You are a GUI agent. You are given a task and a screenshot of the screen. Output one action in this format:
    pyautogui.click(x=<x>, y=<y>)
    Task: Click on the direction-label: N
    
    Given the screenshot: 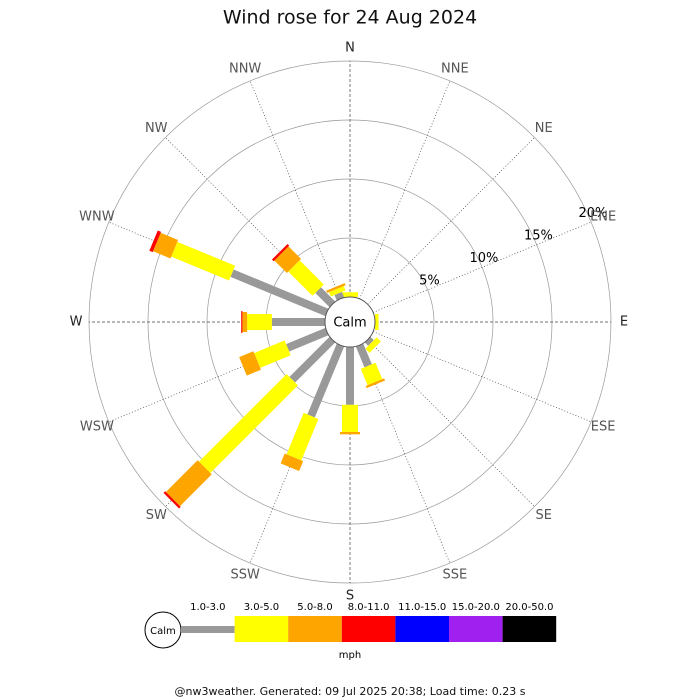 What is the action you would take?
    pyautogui.click(x=350, y=48)
    